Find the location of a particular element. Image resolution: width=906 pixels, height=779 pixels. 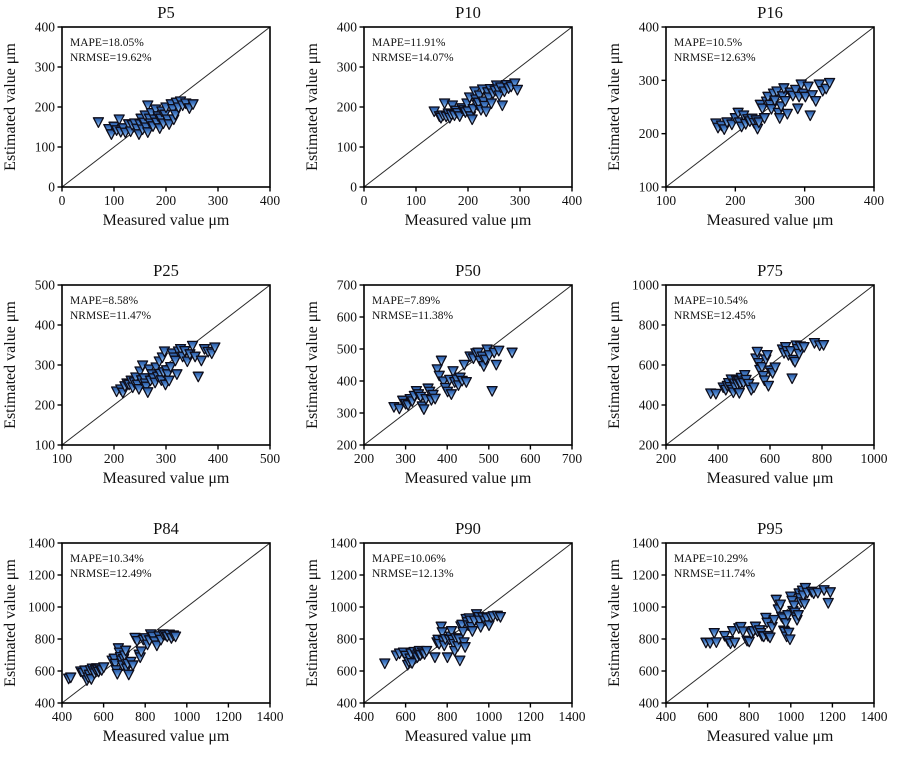

chart-title-p84: P84 is located at coordinates (166, 528).